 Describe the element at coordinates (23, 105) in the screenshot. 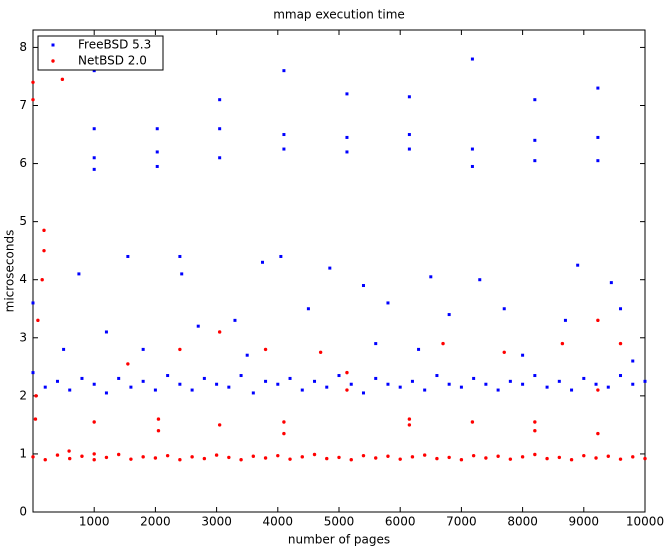

I see `y-tick-label: 7` at that location.